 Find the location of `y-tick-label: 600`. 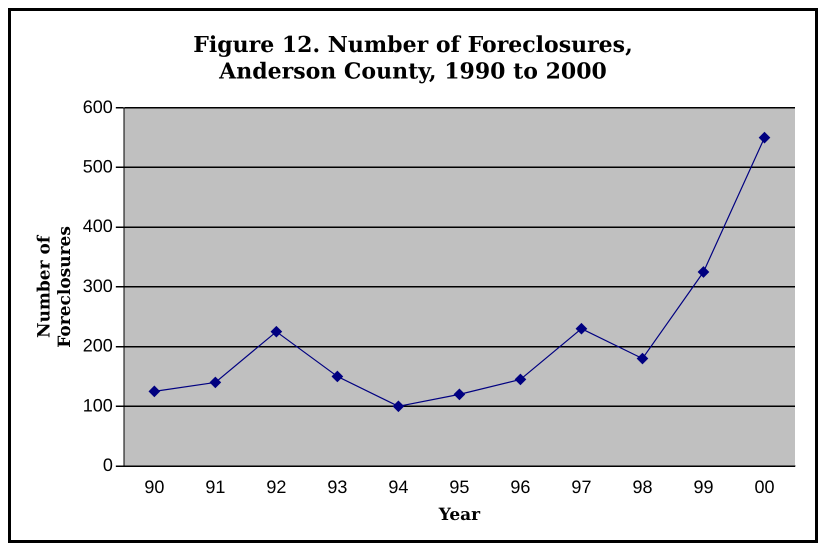

y-tick-label: 600 is located at coordinates (97, 106).